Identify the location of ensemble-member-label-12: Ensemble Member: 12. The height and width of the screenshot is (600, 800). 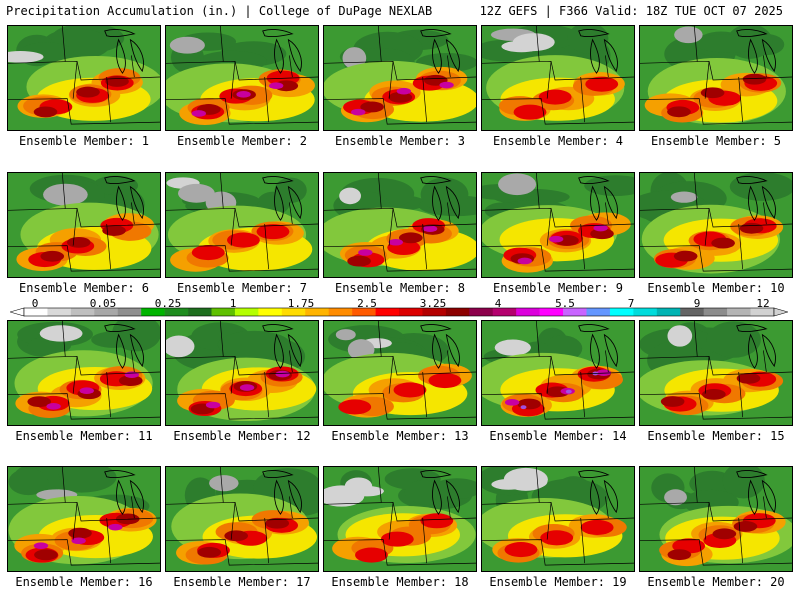
(242, 436).